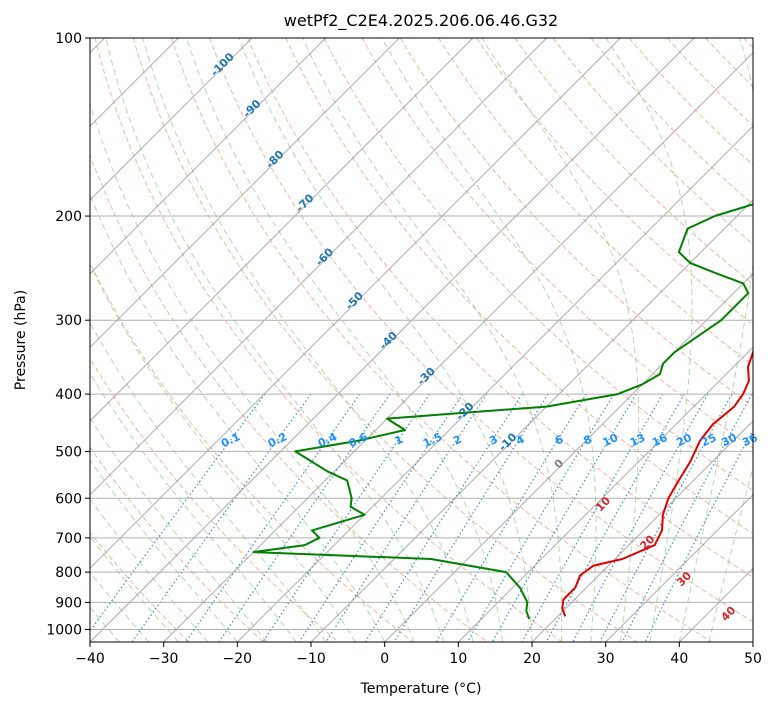 This screenshot has width=775, height=708. Describe the element at coordinates (421, 21) in the screenshot. I see `chart-title: wetPf2_C2E4.2025.206.06.46.G32` at that location.